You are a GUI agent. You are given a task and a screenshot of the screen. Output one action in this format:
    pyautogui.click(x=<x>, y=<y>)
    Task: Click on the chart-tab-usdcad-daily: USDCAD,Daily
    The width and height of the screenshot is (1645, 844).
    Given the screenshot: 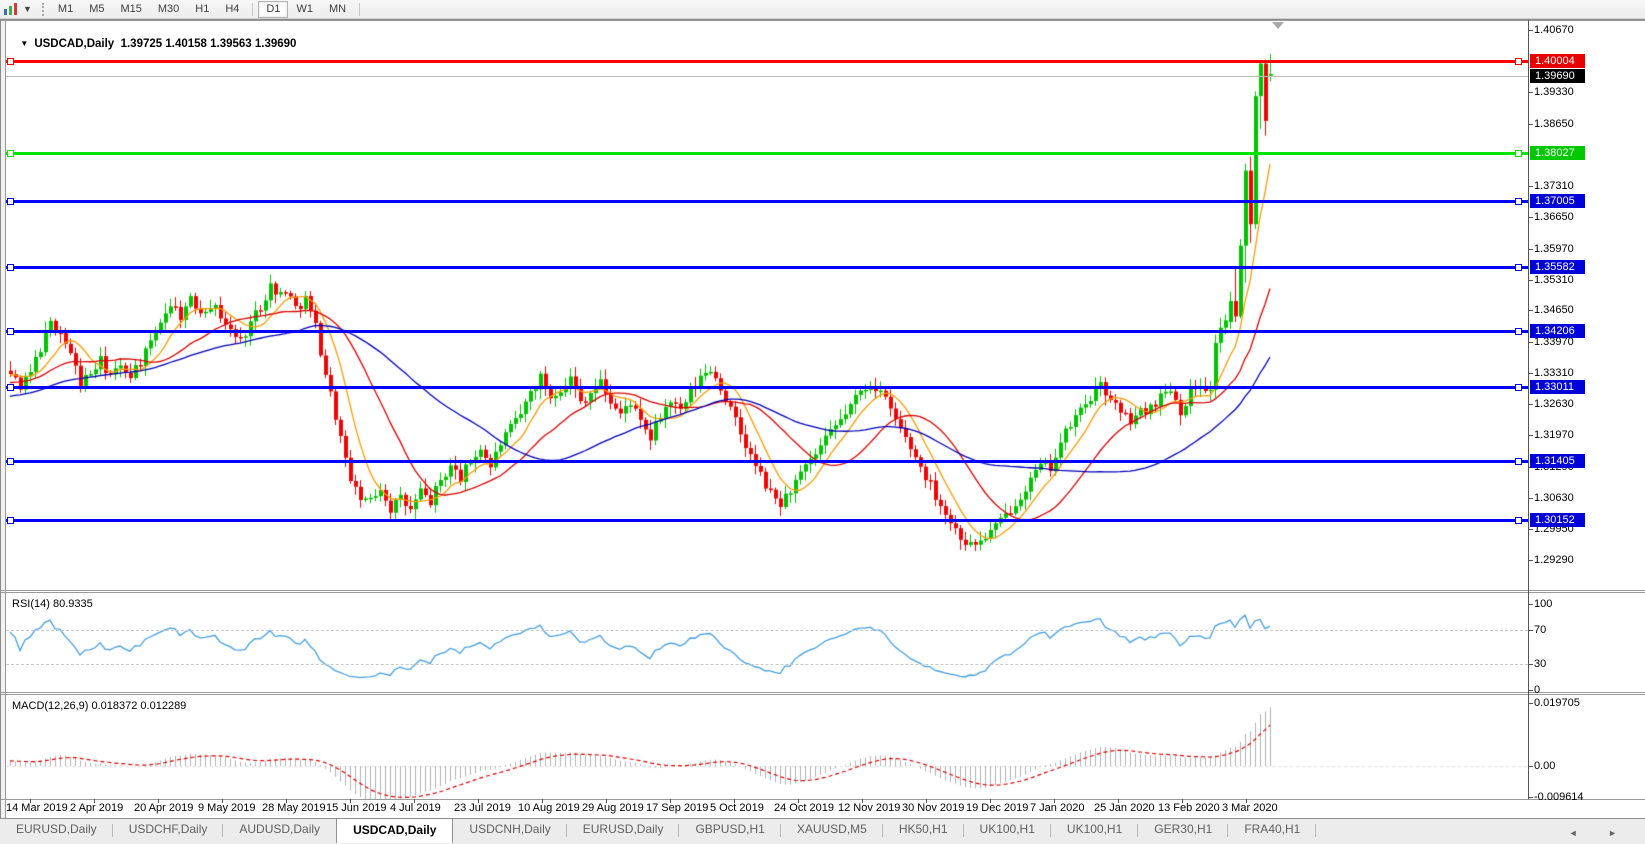 What is the action you would take?
    pyautogui.click(x=395, y=830)
    